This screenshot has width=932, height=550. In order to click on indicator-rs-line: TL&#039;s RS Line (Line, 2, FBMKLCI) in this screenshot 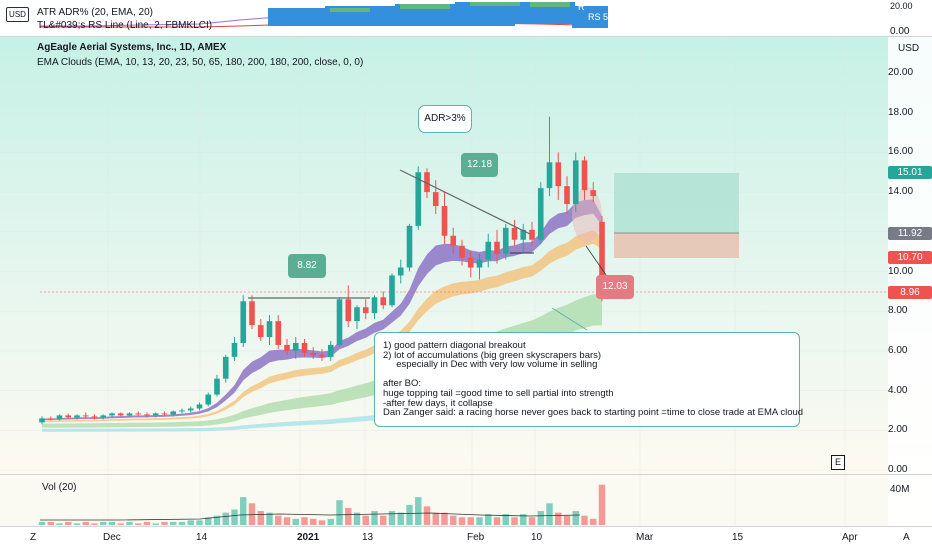, I will do `click(125, 25)`.